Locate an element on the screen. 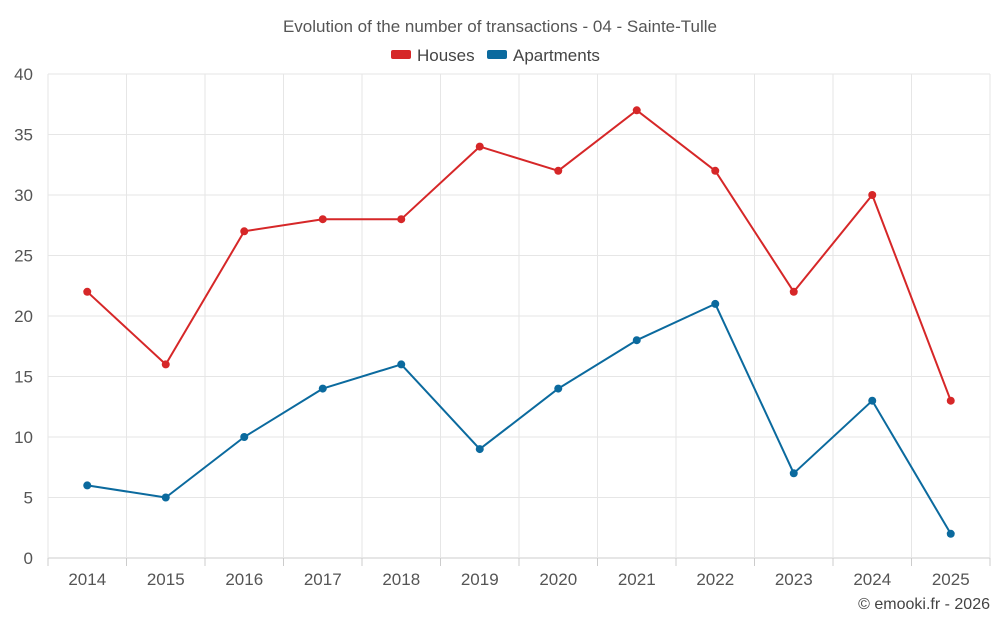 The height and width of the screenshot is (625, 1000). y-tick-label: 5 is located at coordinates (28, 498).